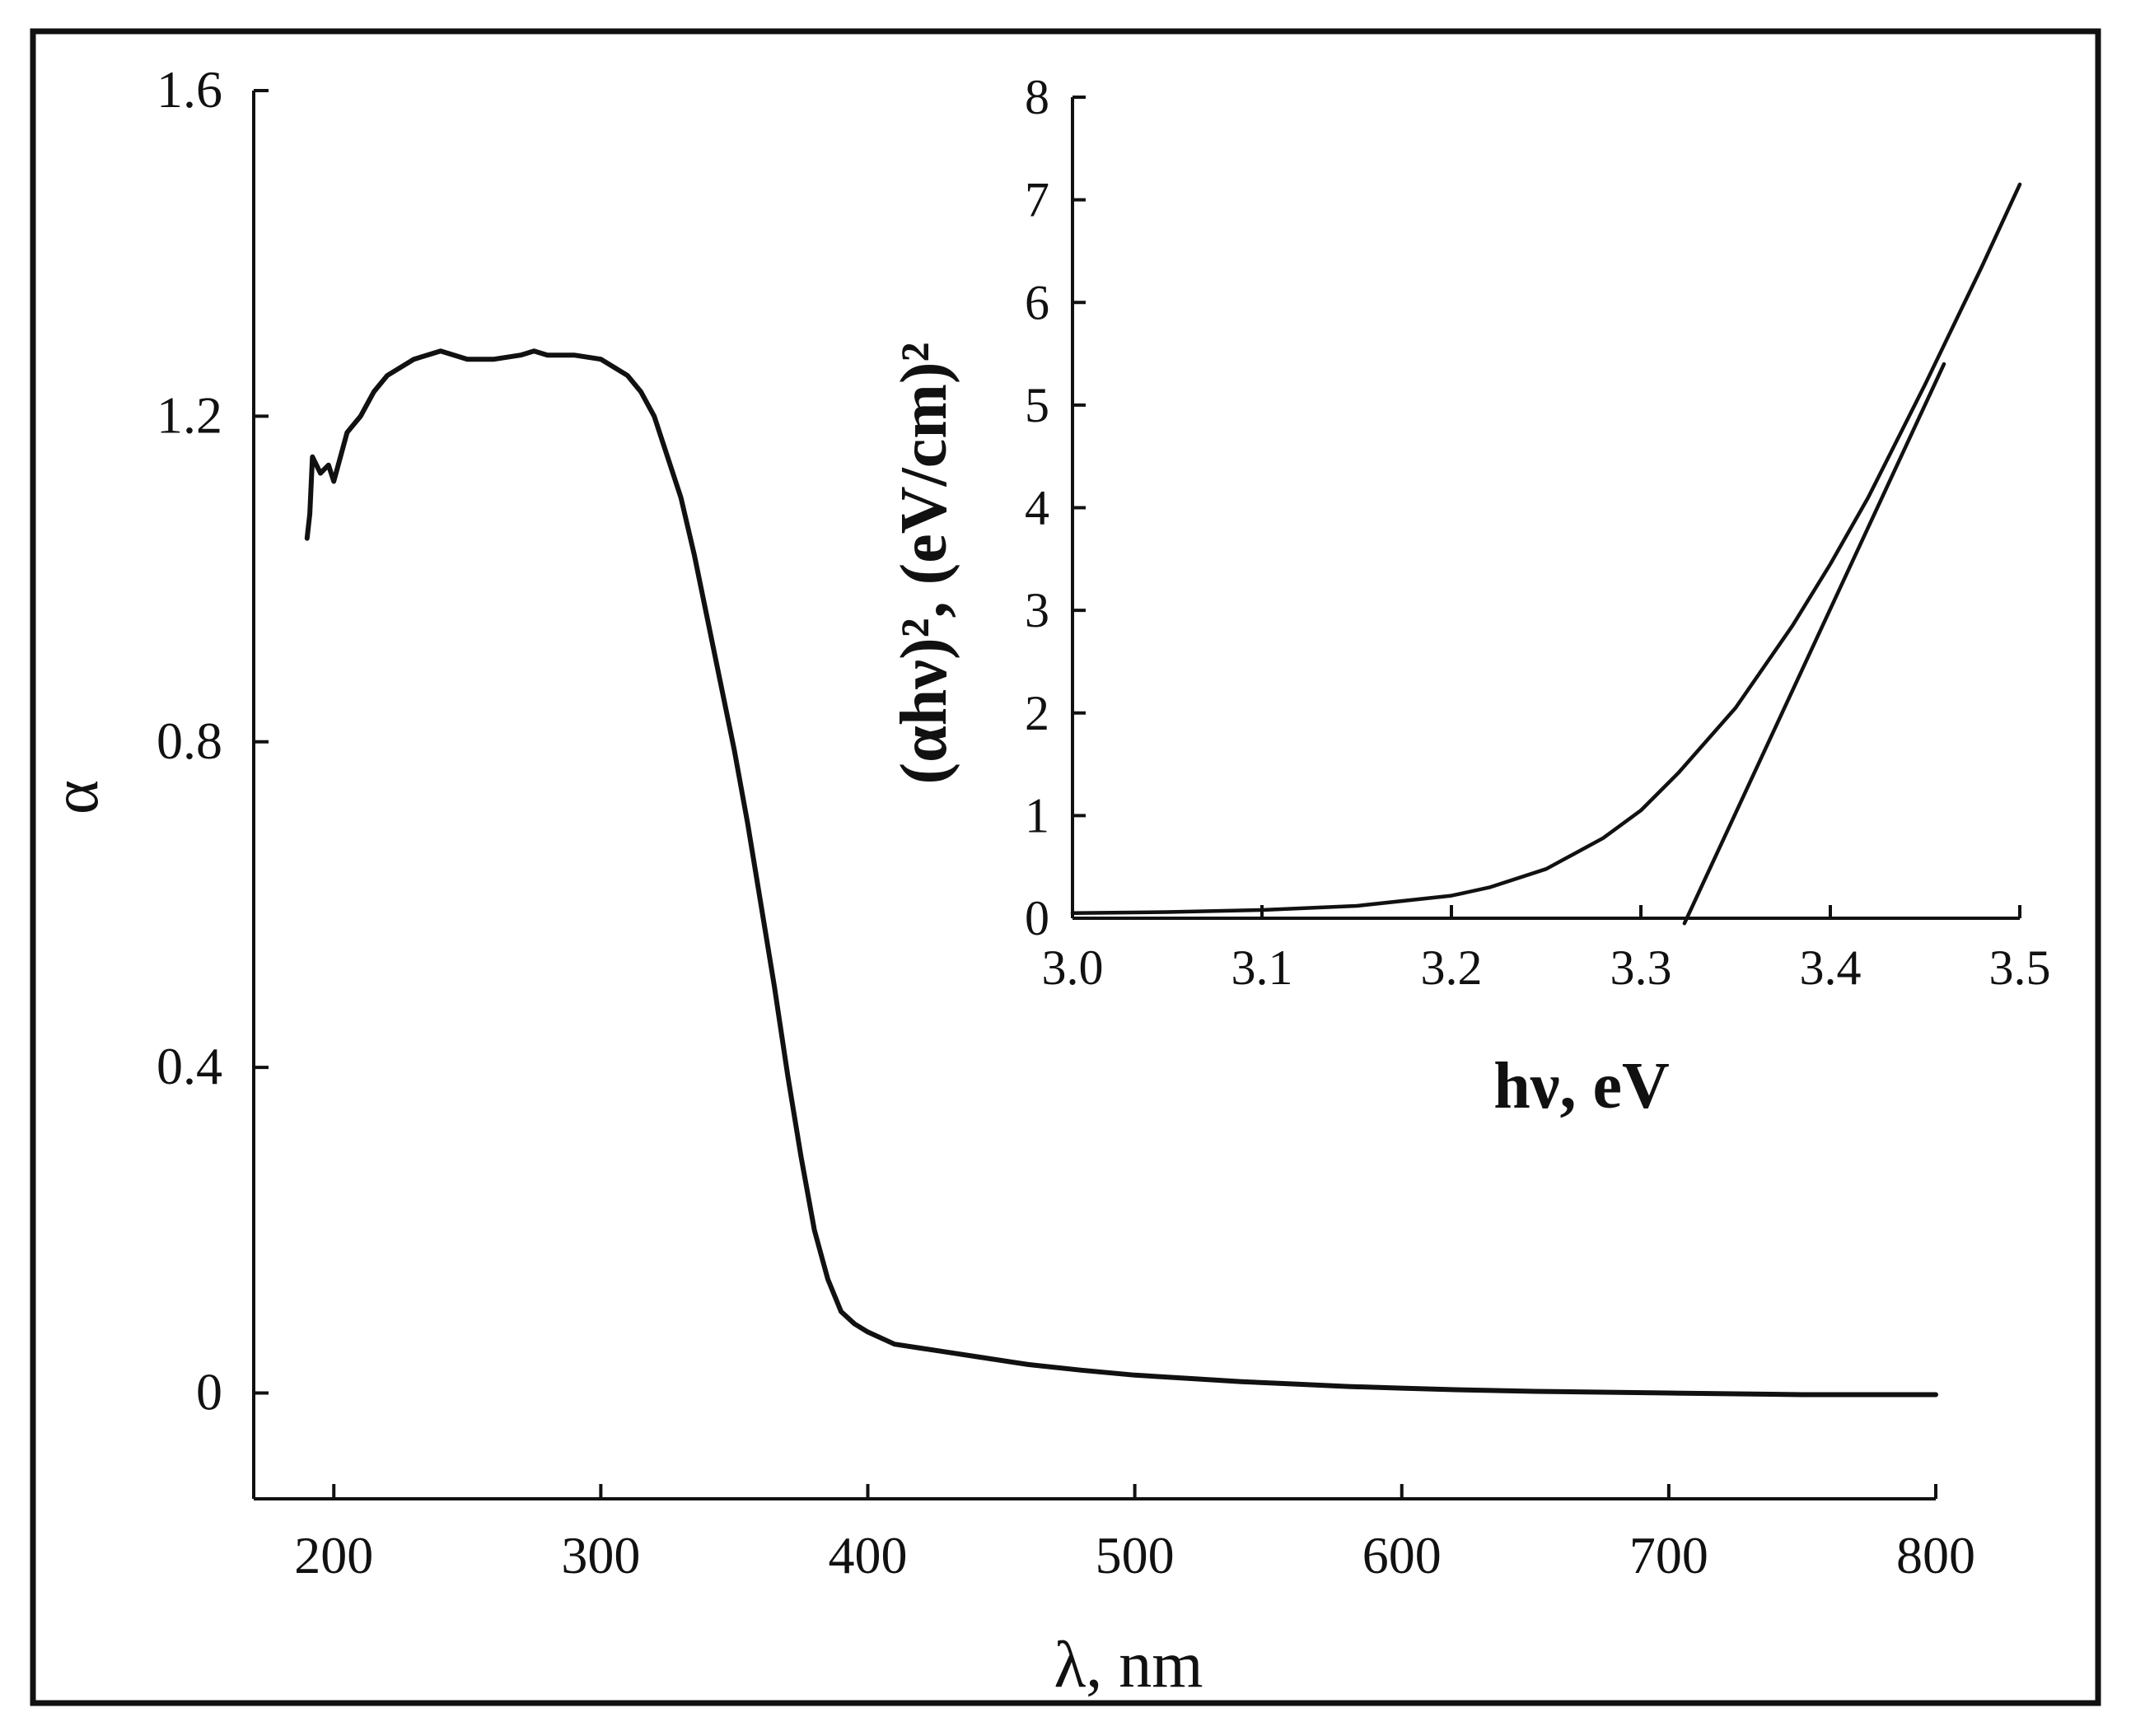 The height and width of the screenshot is (1736, 2131). Describe the element at coordinates (1055, 507) in the screenshot. I see `inset-y-ticks: 0 1 2 3 4 5 6 7 8` at that location.